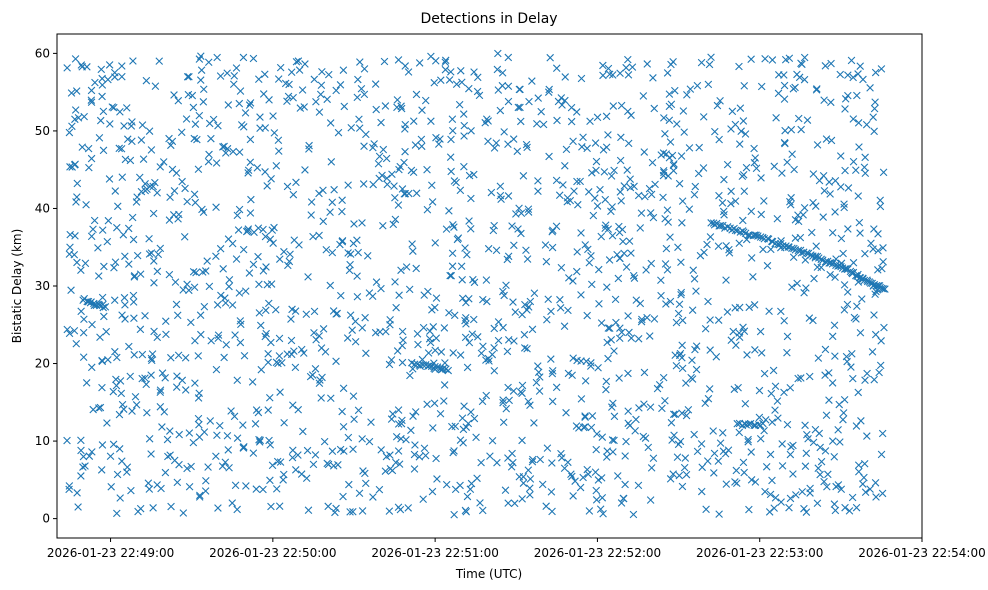 This screenshot has height=590, width=988. I want to click on x-tick-label: 2026-01-23 22:54:00, so click(921, 553).